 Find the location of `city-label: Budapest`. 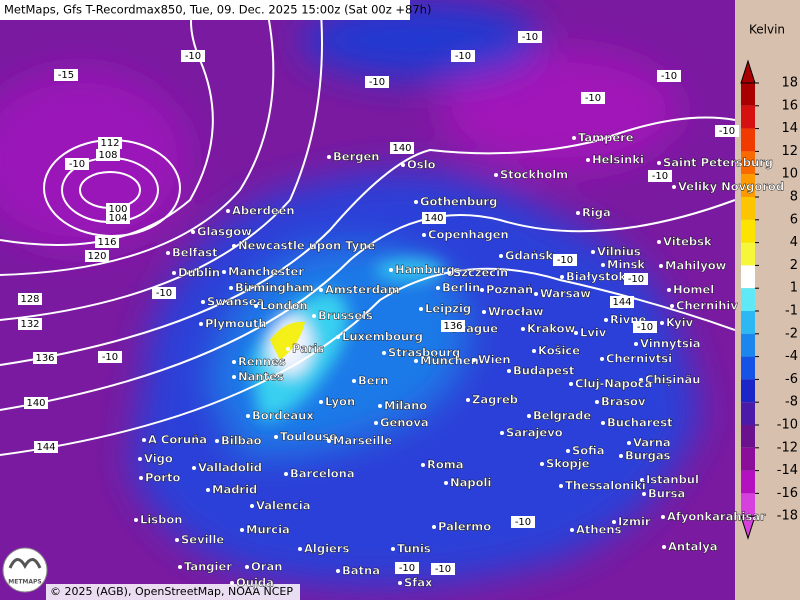

city-label: Budapest is located at coordinates (544, 371).